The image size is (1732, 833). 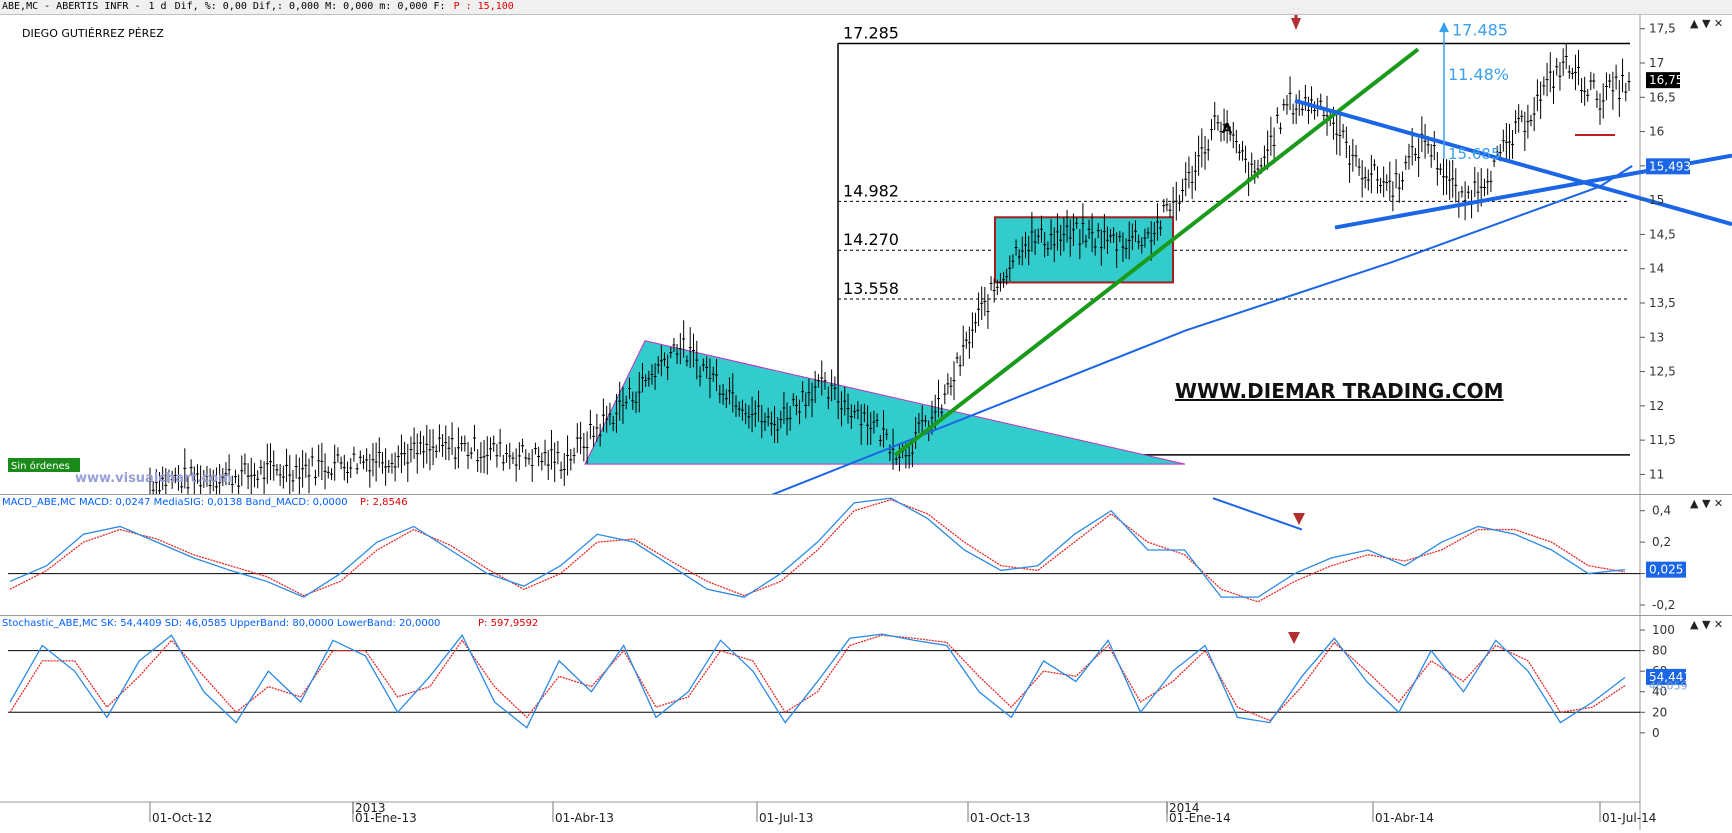 What do you see at coordinates (483, 6) in the screenshot?
I see `price-label: P : 15,100` at bounding box center [483, 6].